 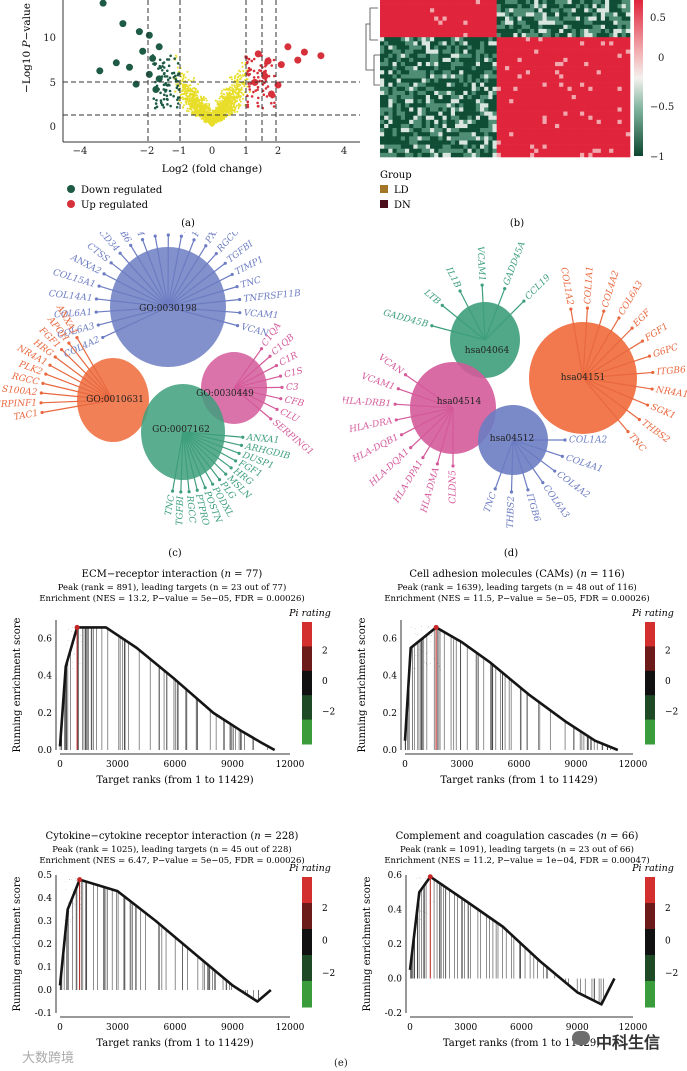 What do you see at coordinates (80, 151) in the screenshot?
I see `x-tick: −4` at bounding box center [80, 151].